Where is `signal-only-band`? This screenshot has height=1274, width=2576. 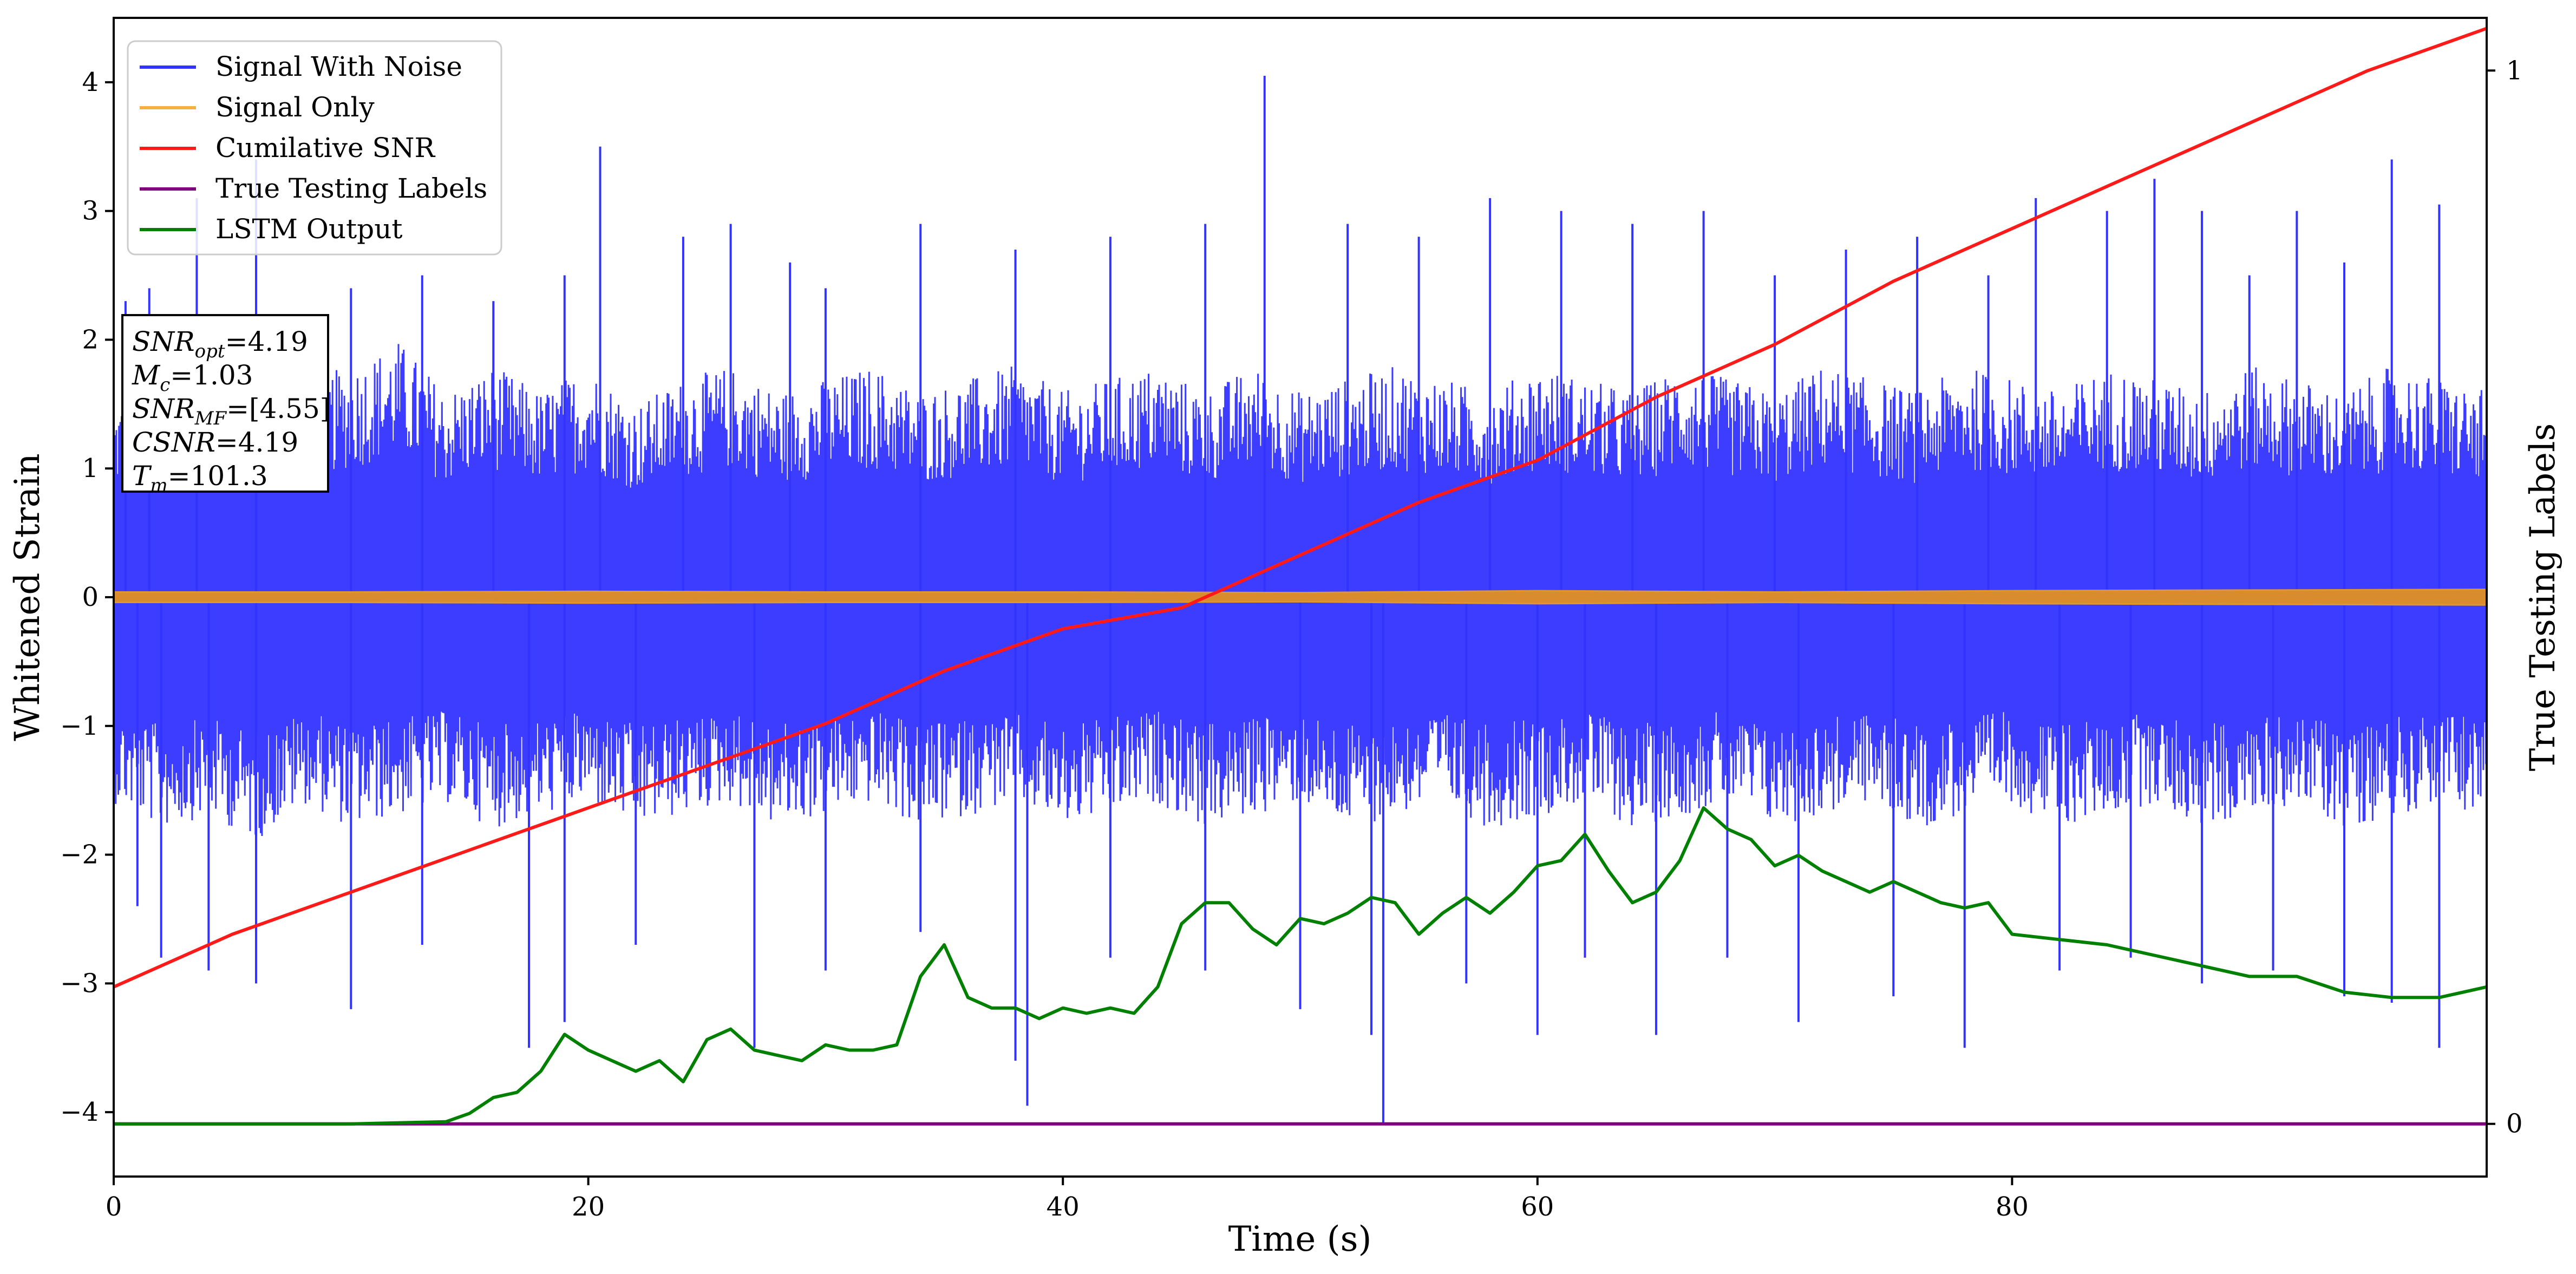 signal-only-band is located at coordinates (1301, 597).